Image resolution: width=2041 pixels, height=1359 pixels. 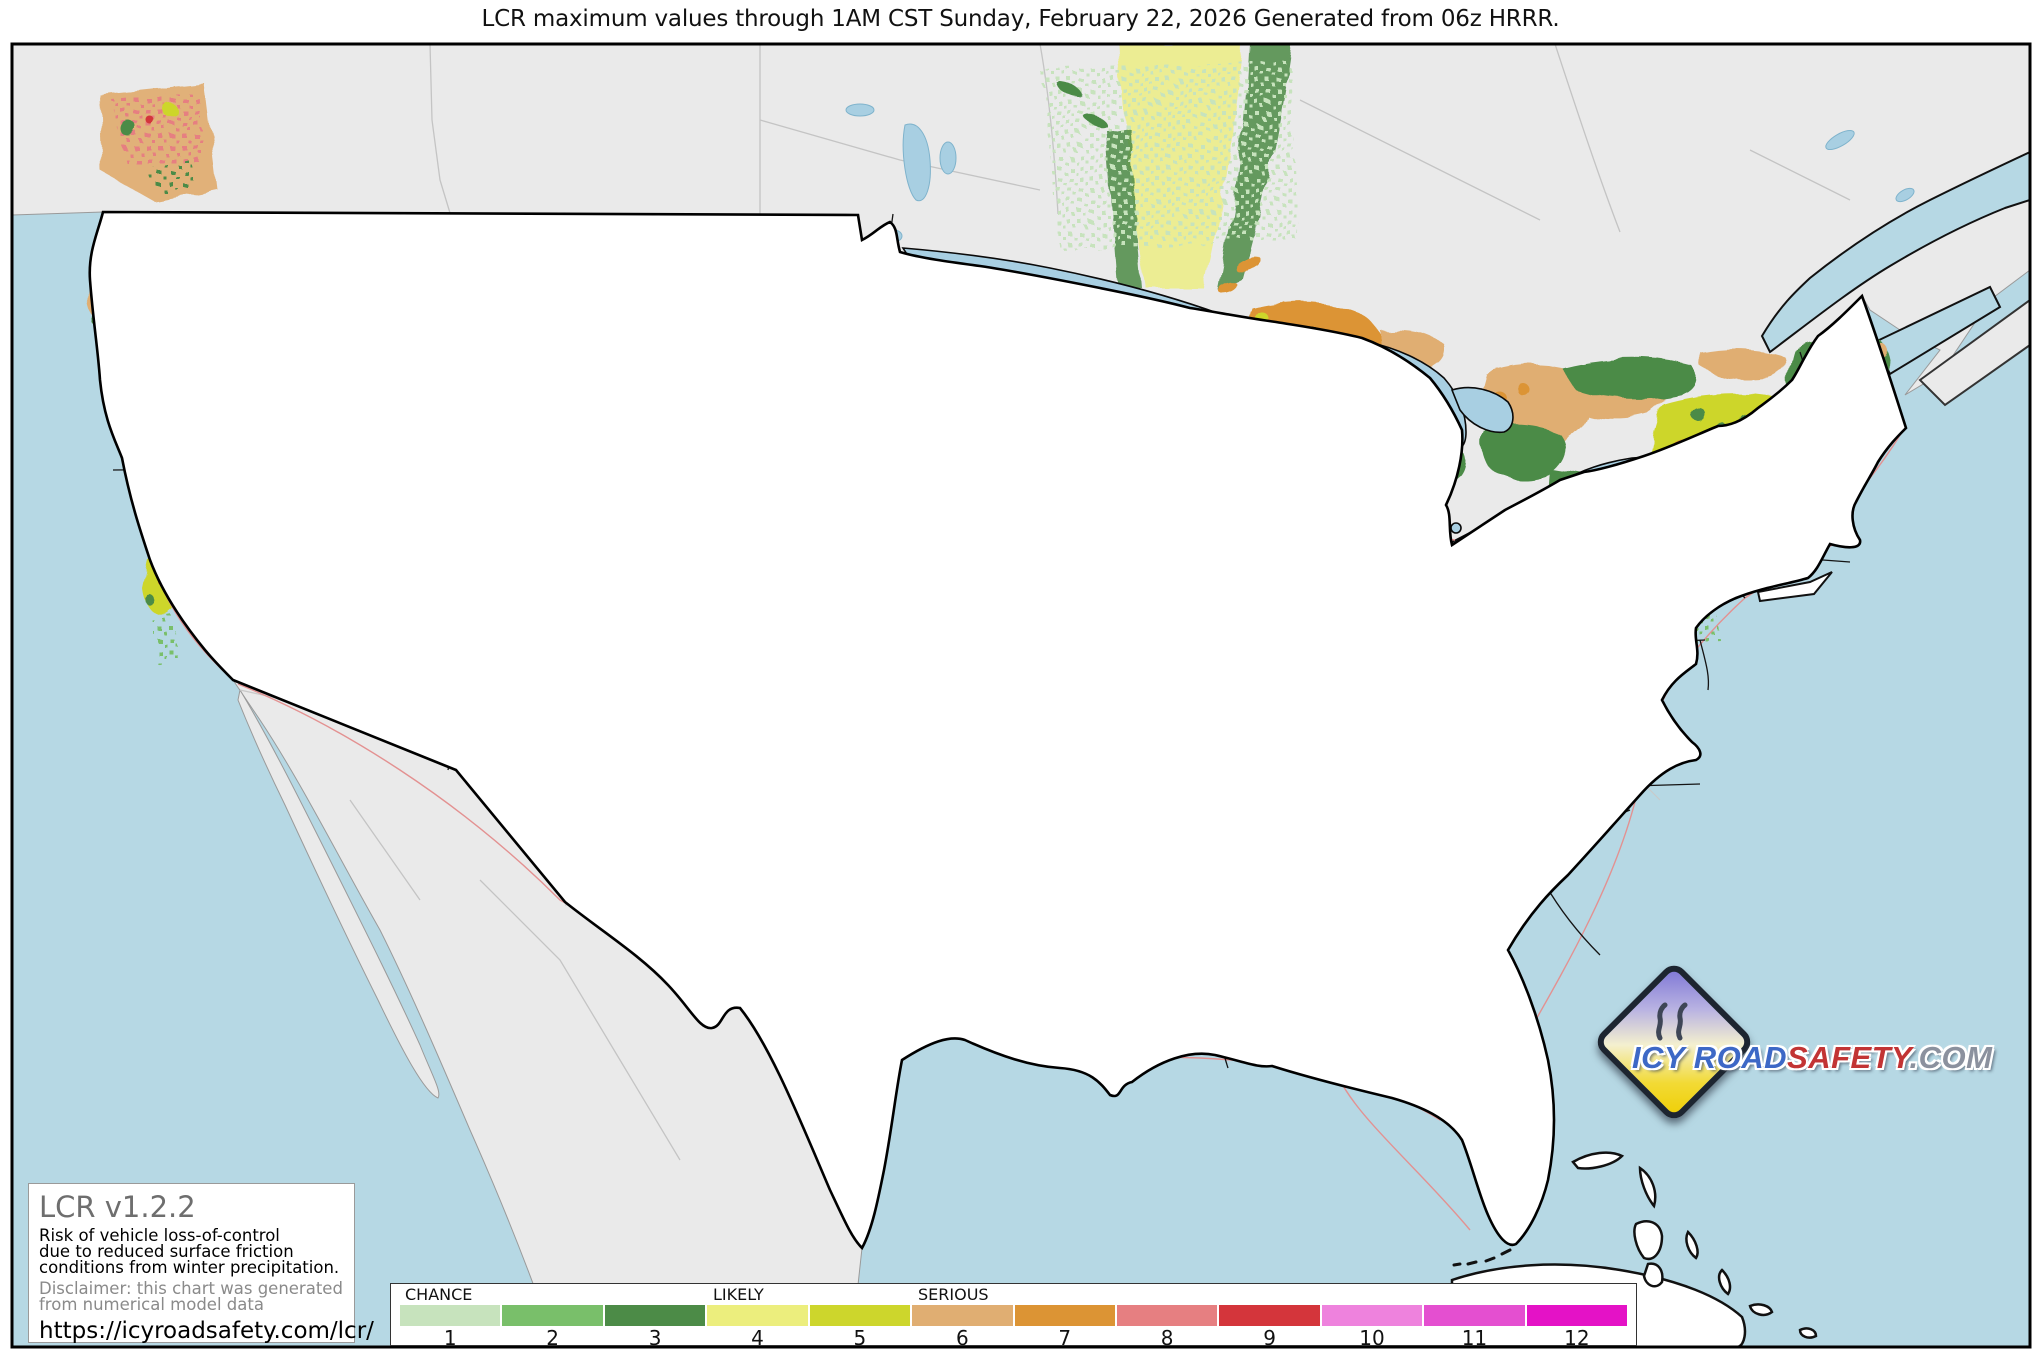 I want to click on legend-number: 6, so click(x=962, y=1338).